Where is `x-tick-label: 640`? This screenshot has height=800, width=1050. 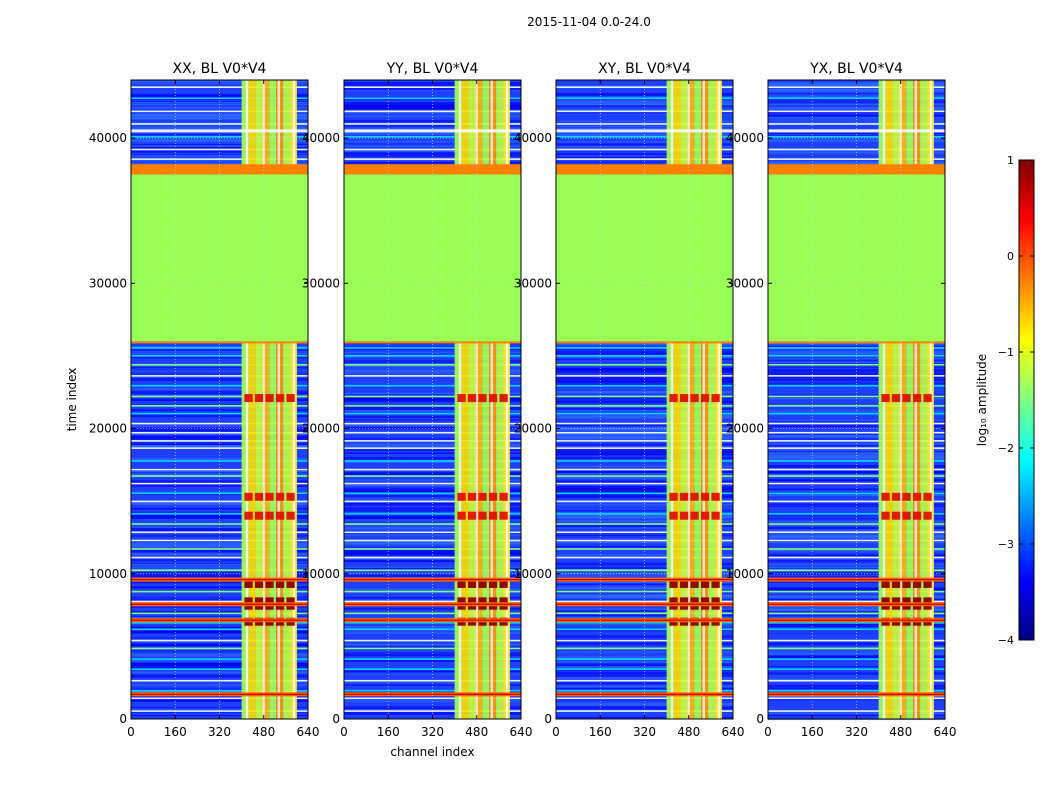 x-tick-label: 640 is located at coordinates (733, 732).